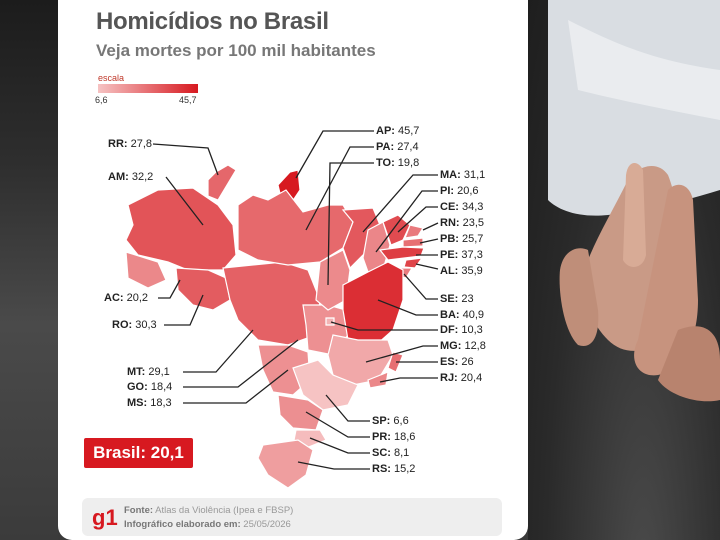 The image size is (720, 540). What do you see at coordinates (378, 380) in the screenshot?
I see `state-rj` at bounding box center [378, 380].